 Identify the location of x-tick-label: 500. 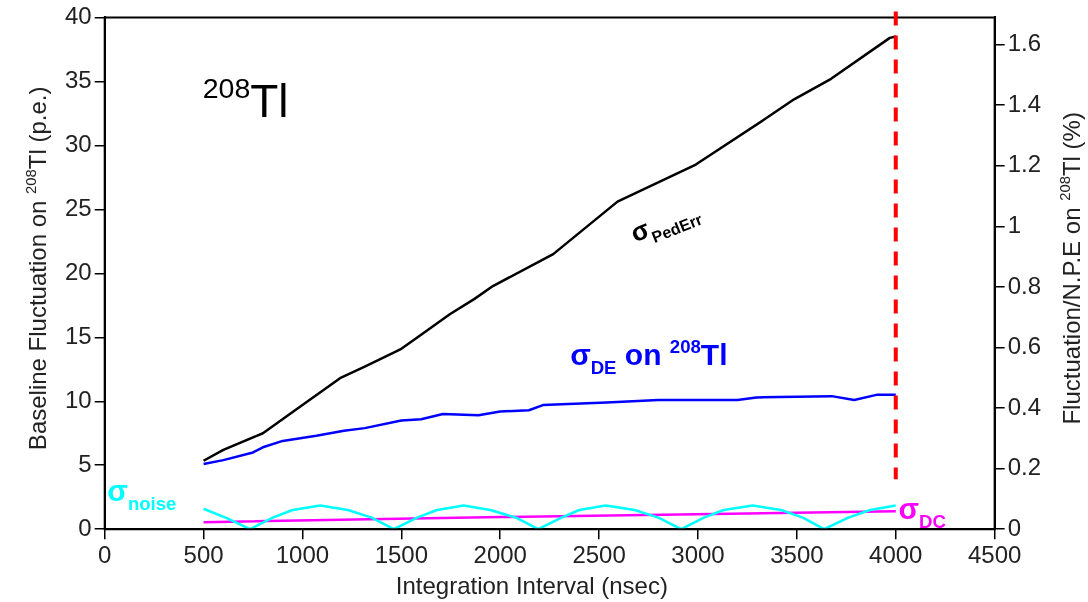
(203, 555).